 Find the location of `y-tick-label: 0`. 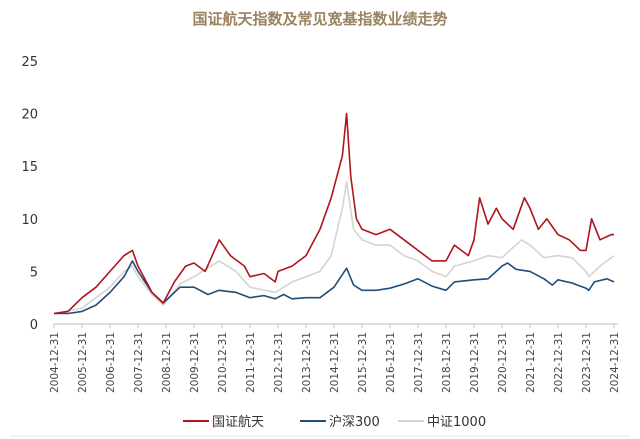

y-tick-label: 0 is located at coordinates (34, 325).